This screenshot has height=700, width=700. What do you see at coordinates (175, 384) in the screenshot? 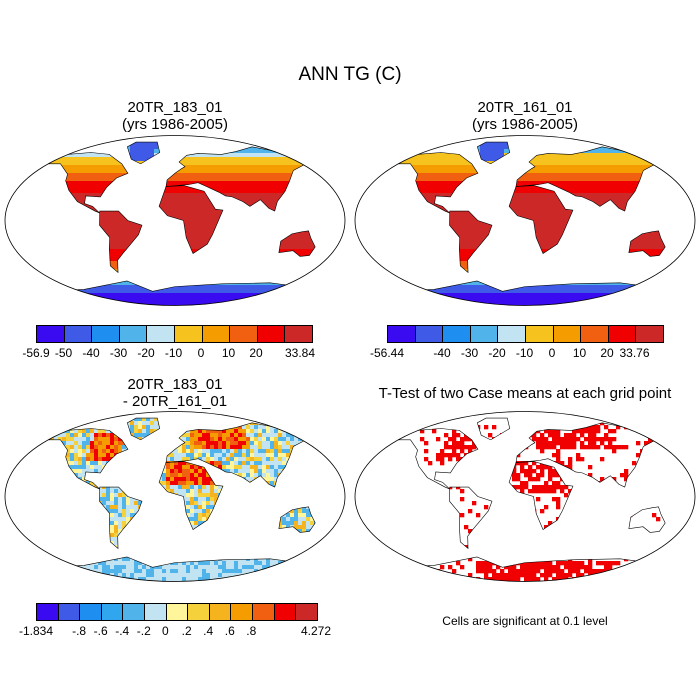
I see `panel3-case-name: 20TR_183_01` at bounding box center [175, 384].